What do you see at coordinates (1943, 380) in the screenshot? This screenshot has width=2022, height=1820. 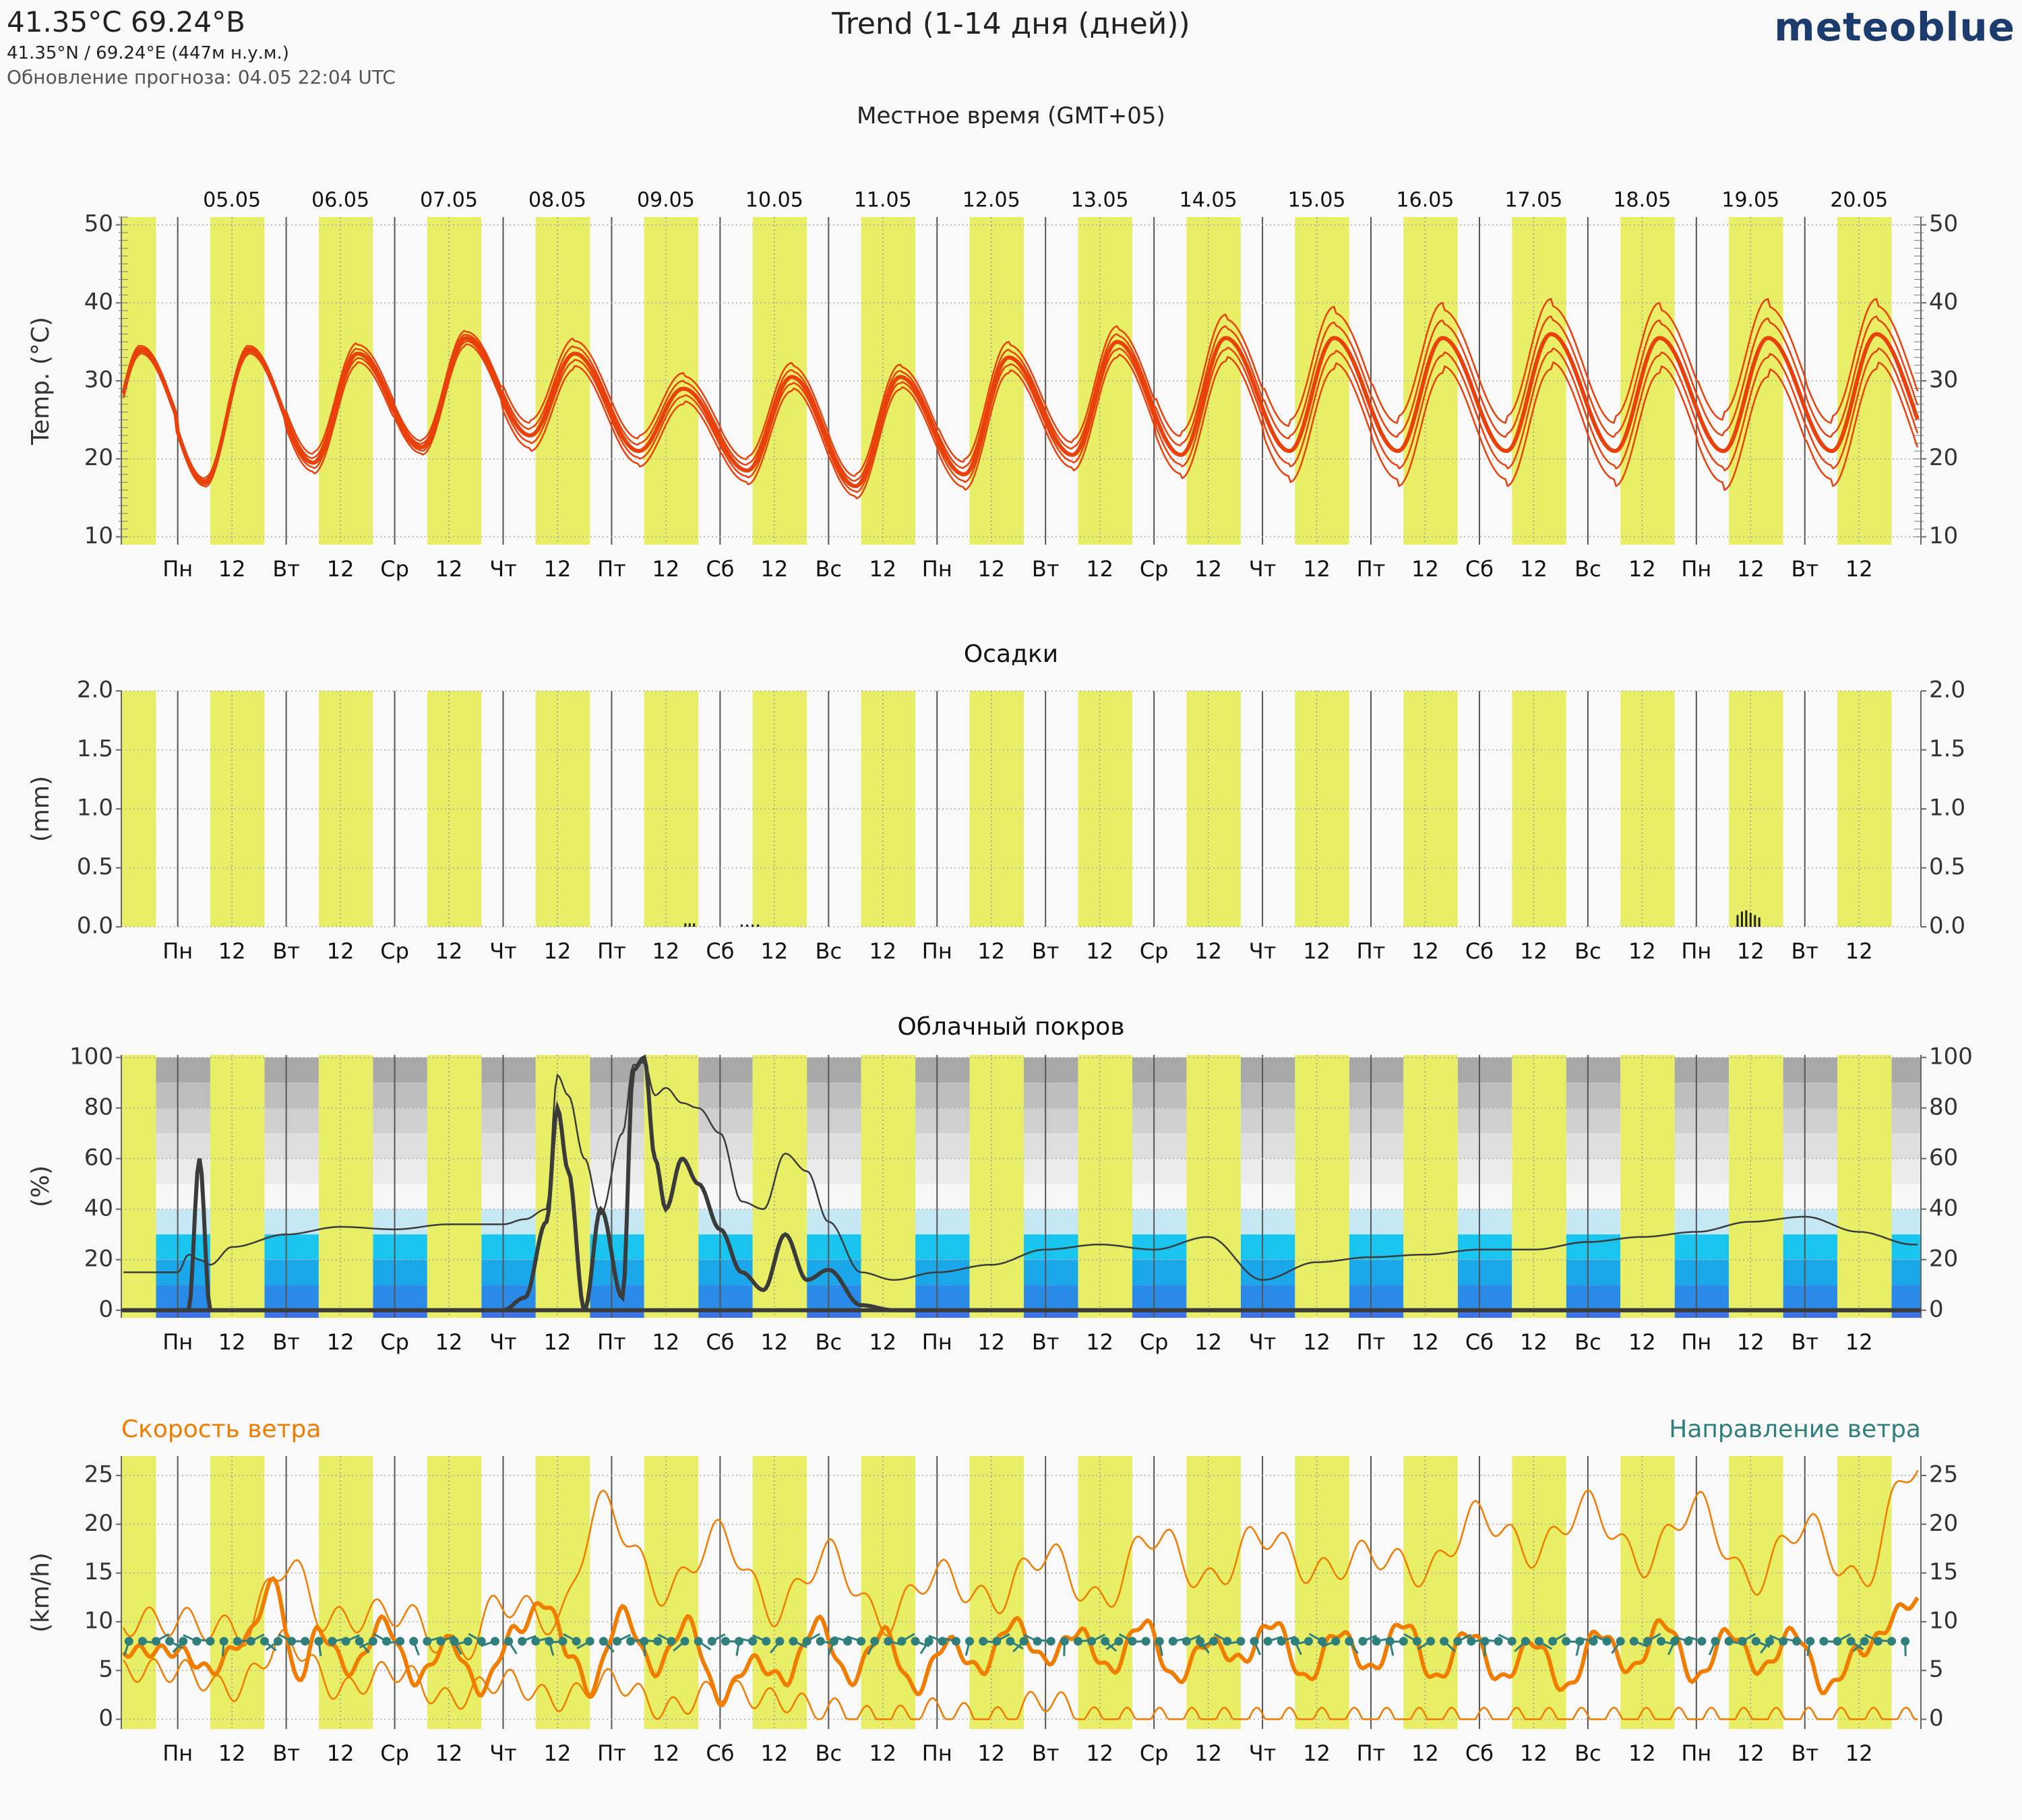 I see `y-tick-label-right: 30` at bounding box center [1943, 380].